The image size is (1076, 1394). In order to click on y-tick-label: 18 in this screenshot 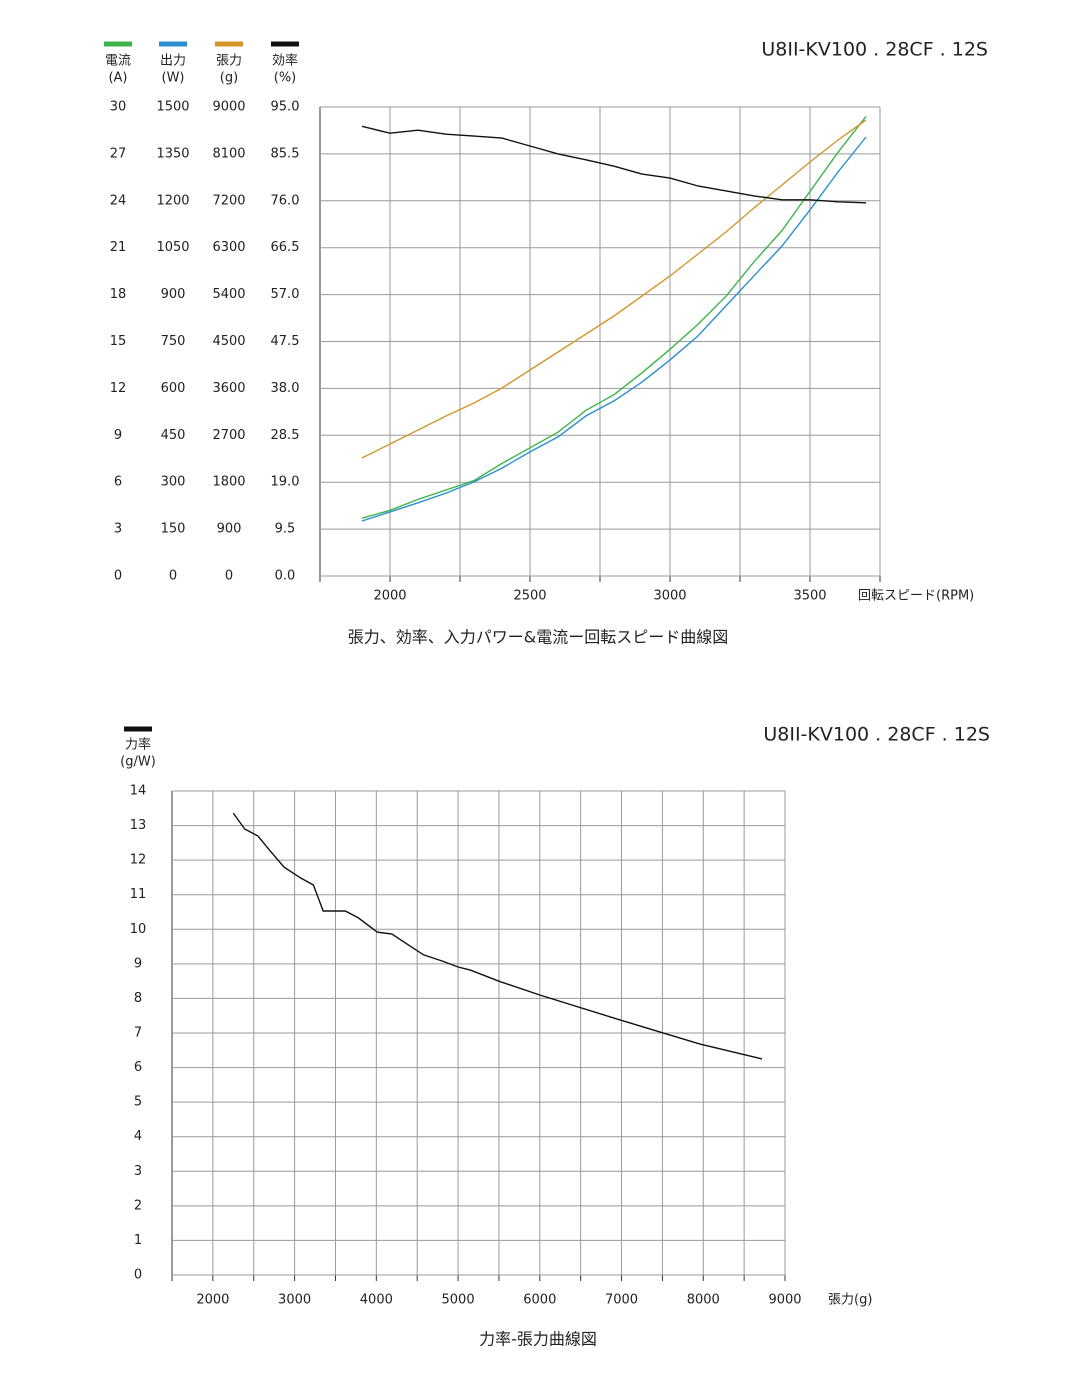, I will do `click(118, 294)`.